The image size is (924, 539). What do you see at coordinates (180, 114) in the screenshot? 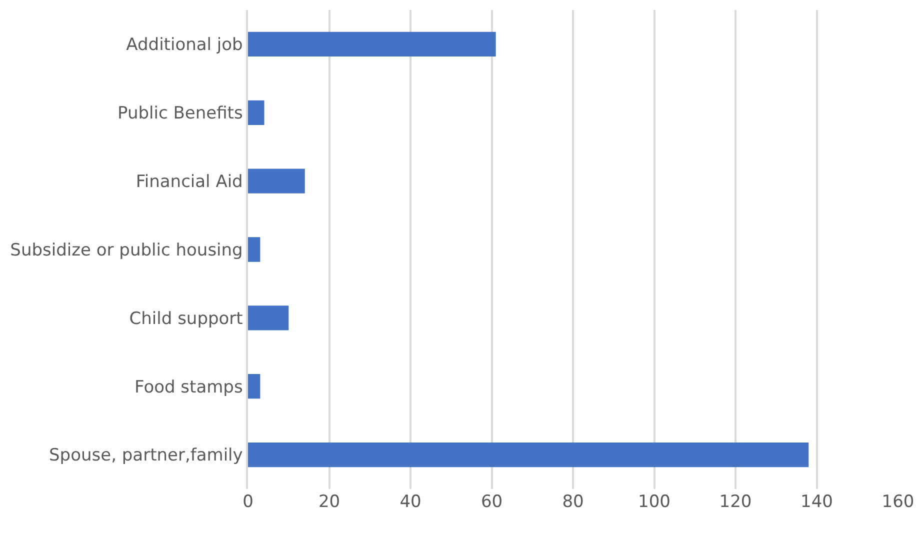
I see `y-tick-label: Public Benefits` at bounding box center [180, 114].